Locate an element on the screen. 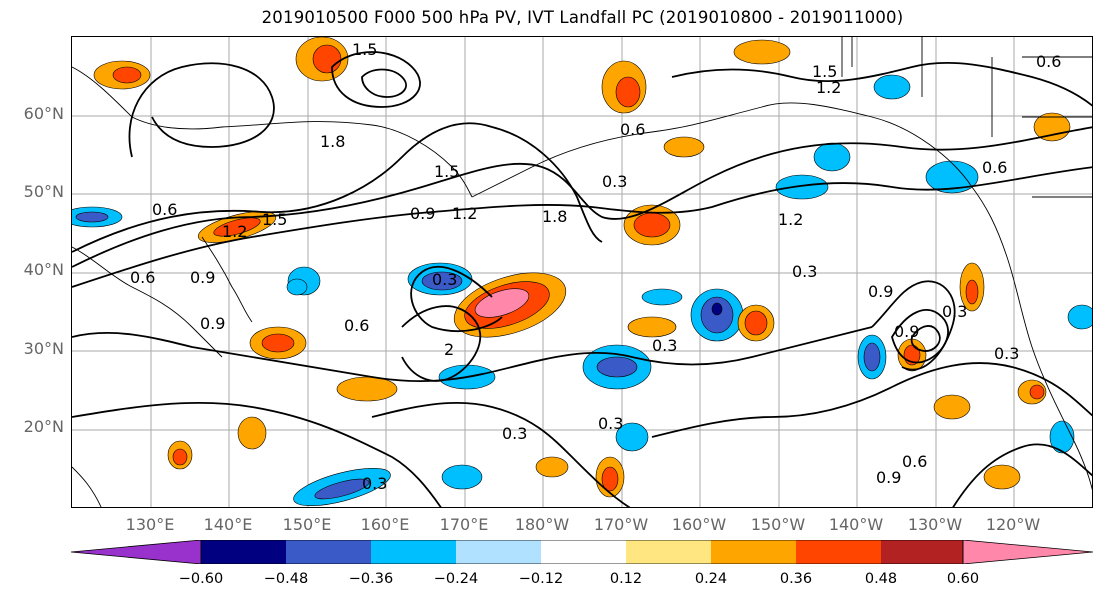  lon-label: 130°E is located at coordinates (150, 524).